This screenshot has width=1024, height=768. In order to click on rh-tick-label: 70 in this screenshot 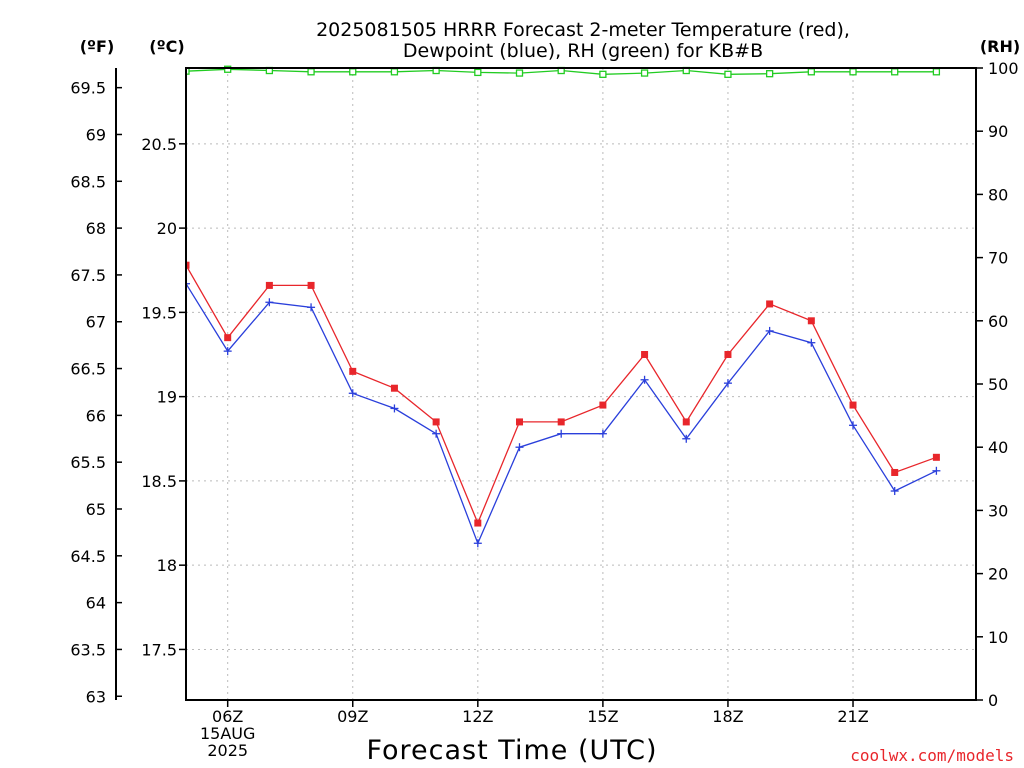, I will do `click(998, 258)`.